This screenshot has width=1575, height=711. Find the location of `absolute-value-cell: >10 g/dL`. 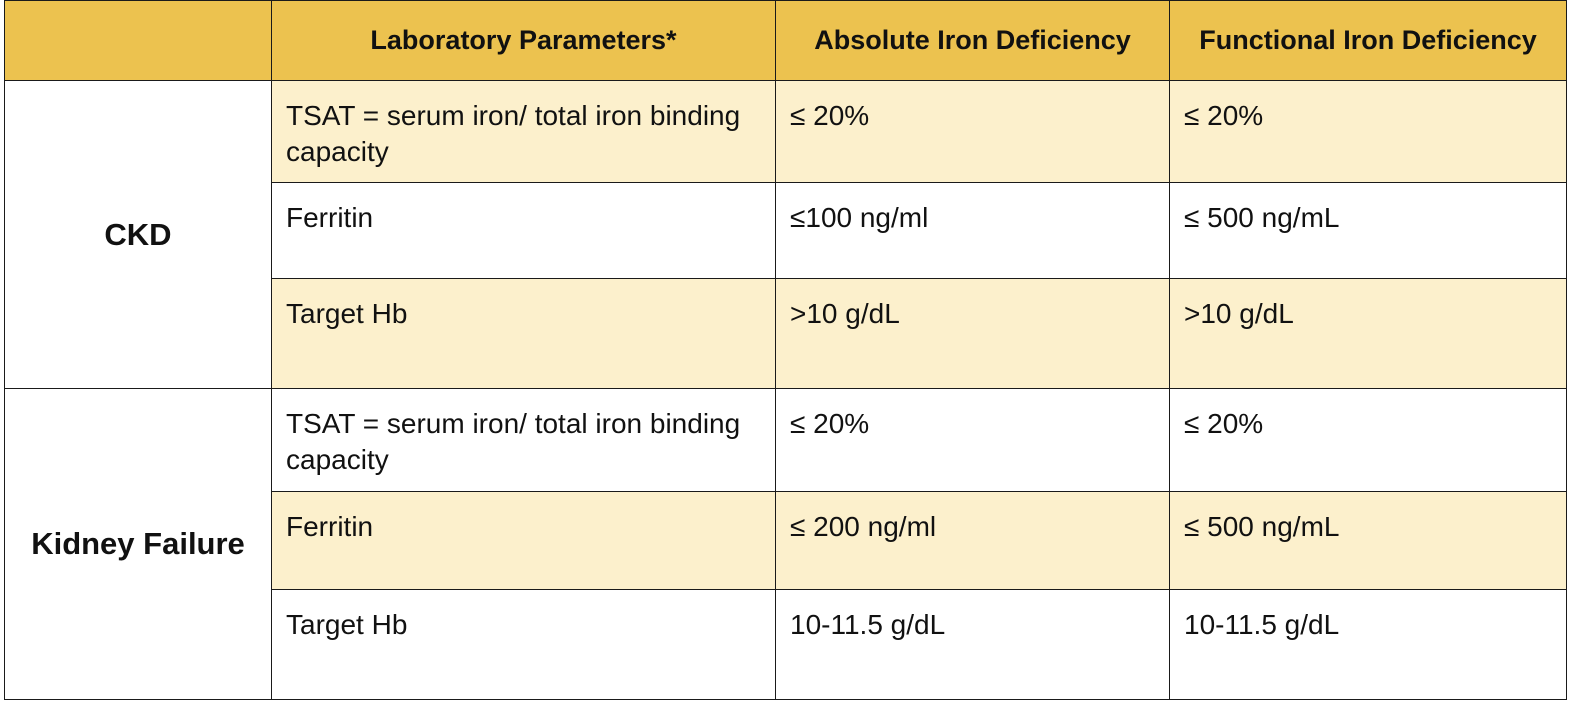

absolute-value-cell: >10 g/dL is located at coordinates (972, 333).